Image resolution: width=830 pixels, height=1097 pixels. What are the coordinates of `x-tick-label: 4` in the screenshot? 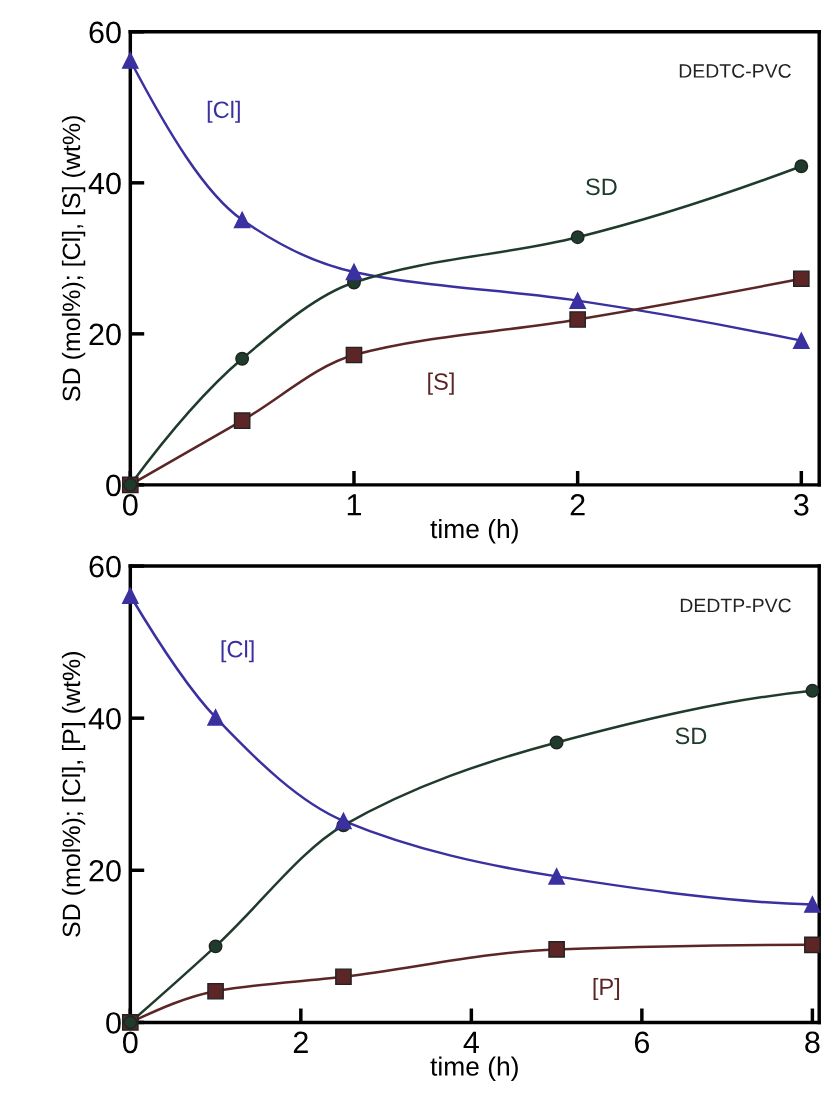 It's located at (471, 1042).